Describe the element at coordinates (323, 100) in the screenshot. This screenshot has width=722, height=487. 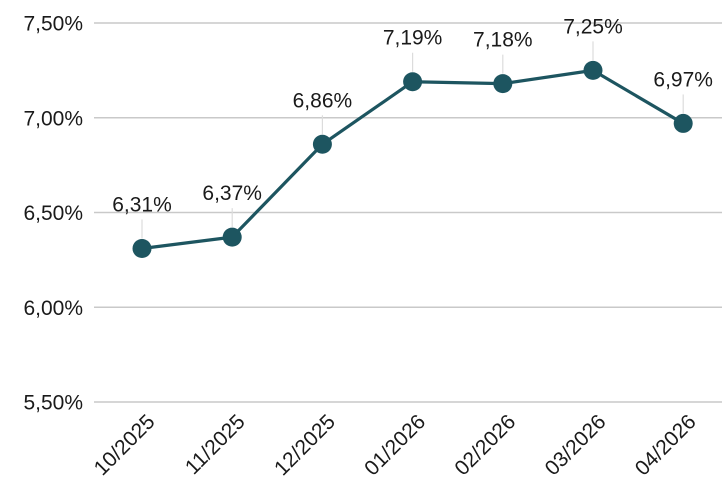
I see `data-label: 6,86%` at that location.